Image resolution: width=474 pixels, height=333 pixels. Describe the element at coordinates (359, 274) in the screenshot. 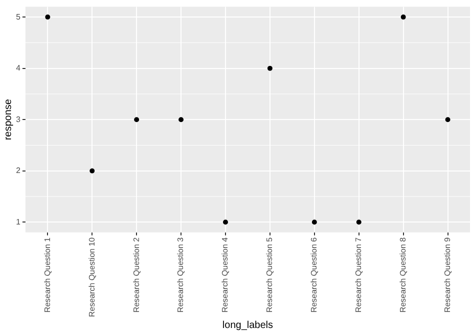

I see `x-tick-label: Research Question 7` at that location.